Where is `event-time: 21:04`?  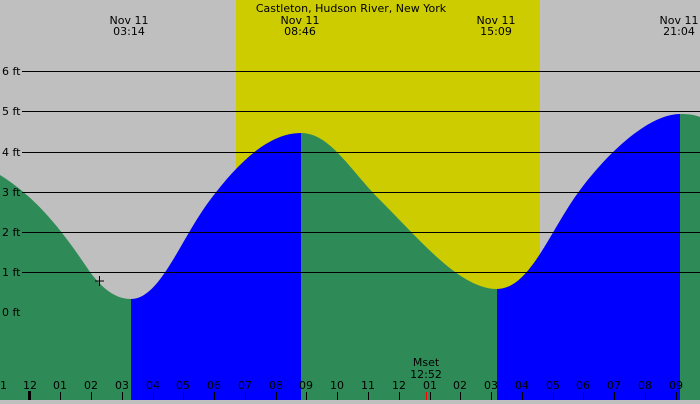 event-time: 21:04 is located at coordinates (679, 31).